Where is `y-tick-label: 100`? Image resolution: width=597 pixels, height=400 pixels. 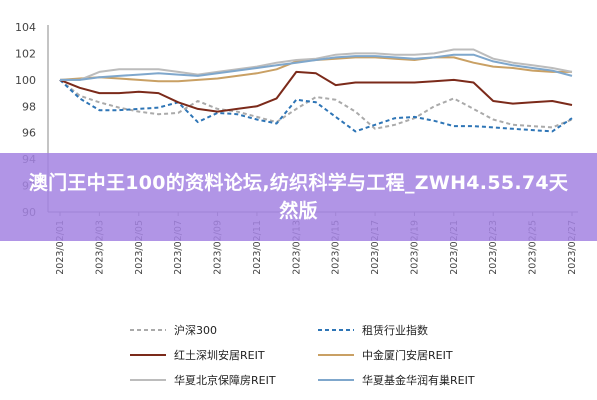
y-tick-label: 100 is located at coordinates (25, 80).